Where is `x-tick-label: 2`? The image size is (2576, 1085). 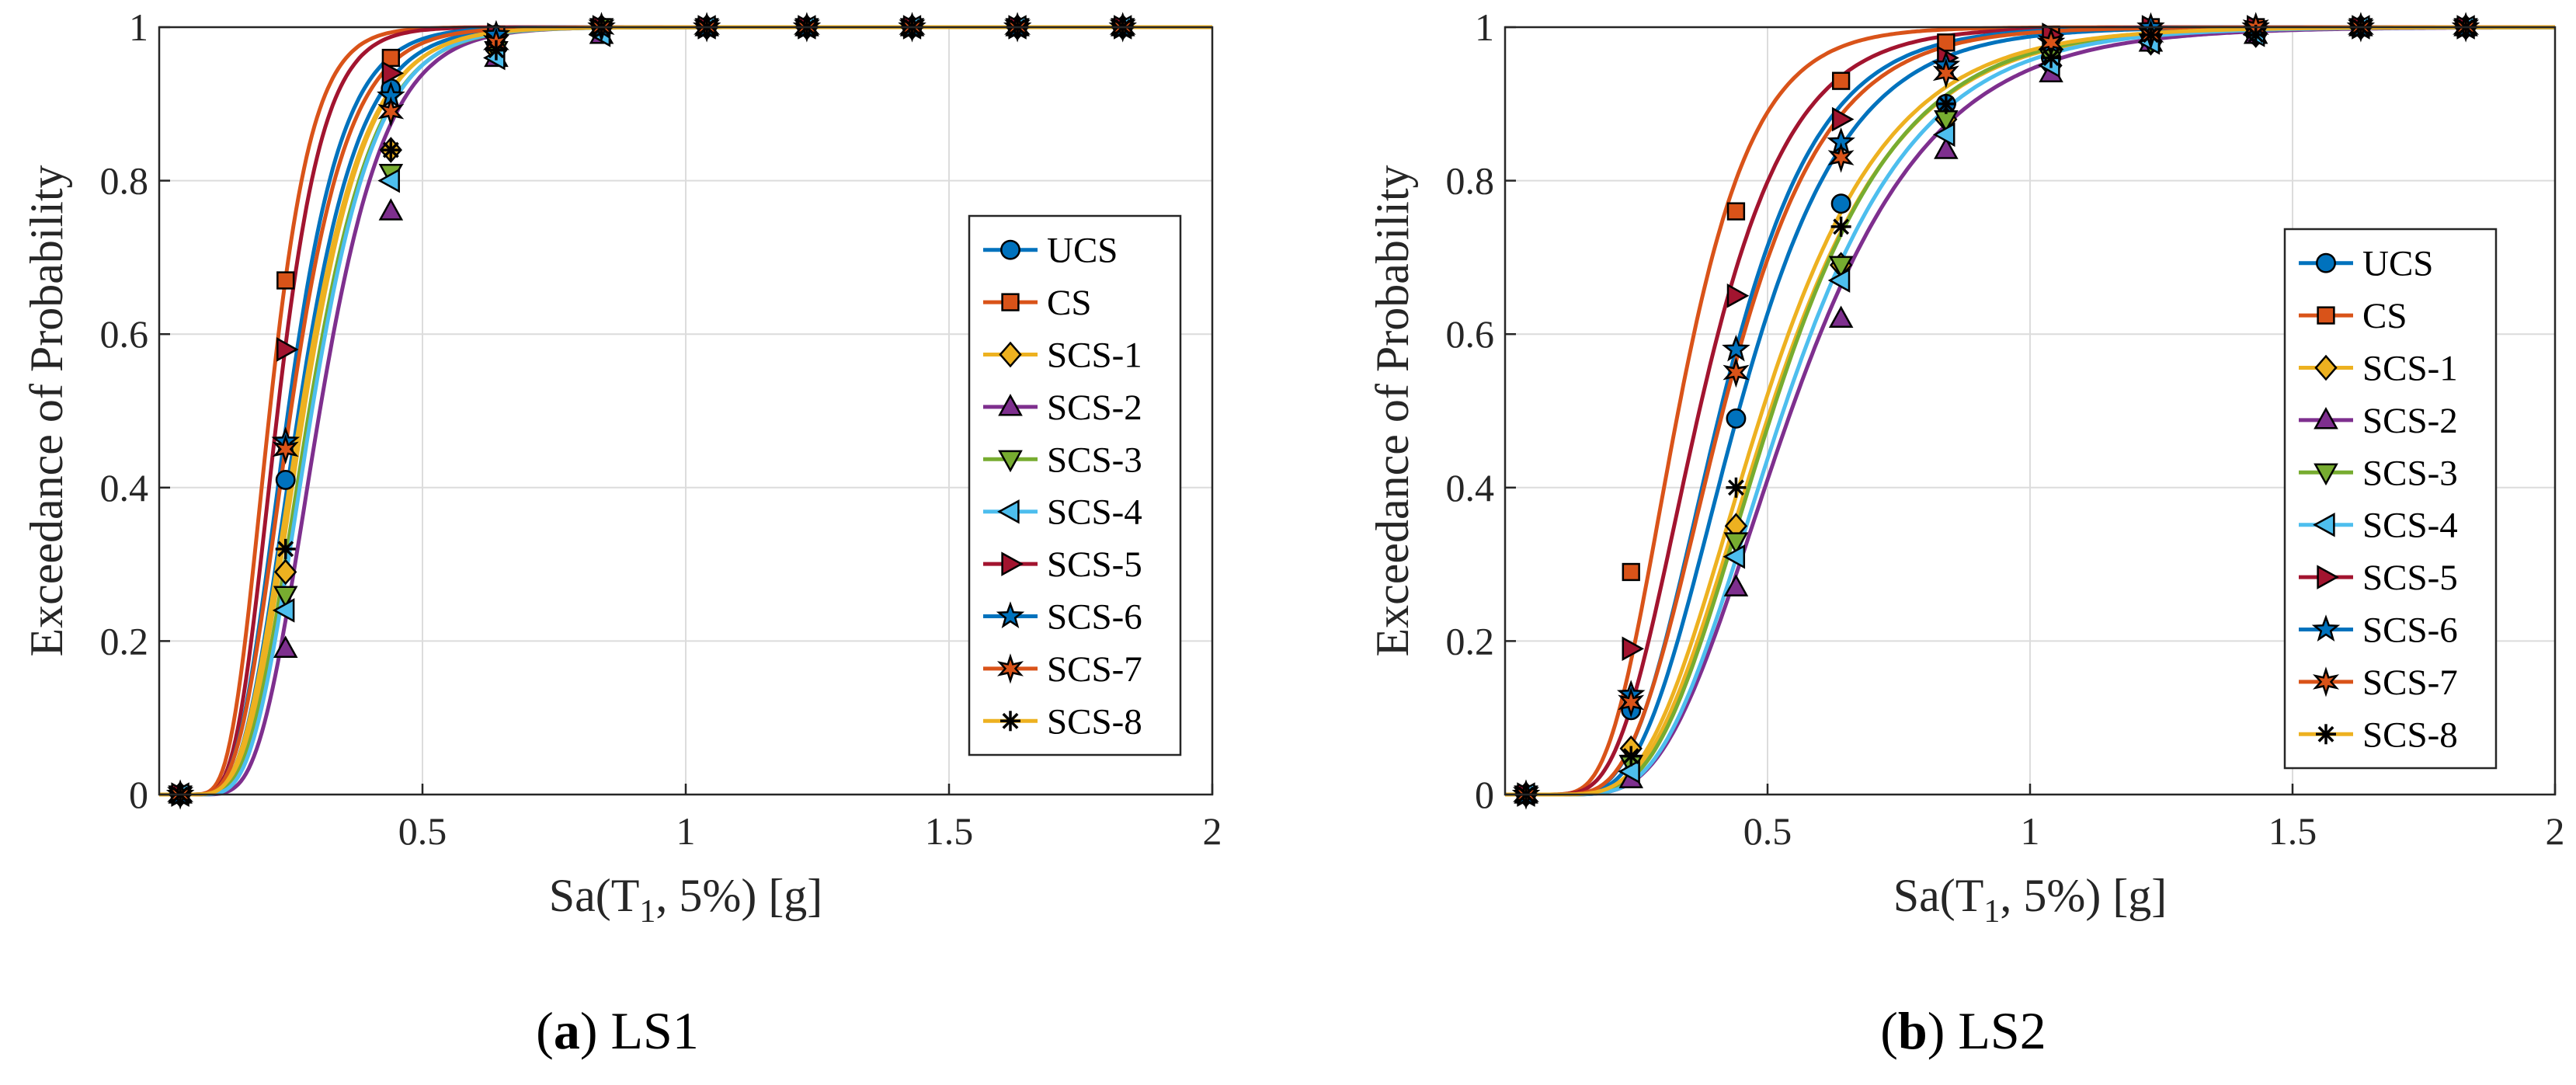 x-tick-label: 2 is located at coordinates (1212, 831).